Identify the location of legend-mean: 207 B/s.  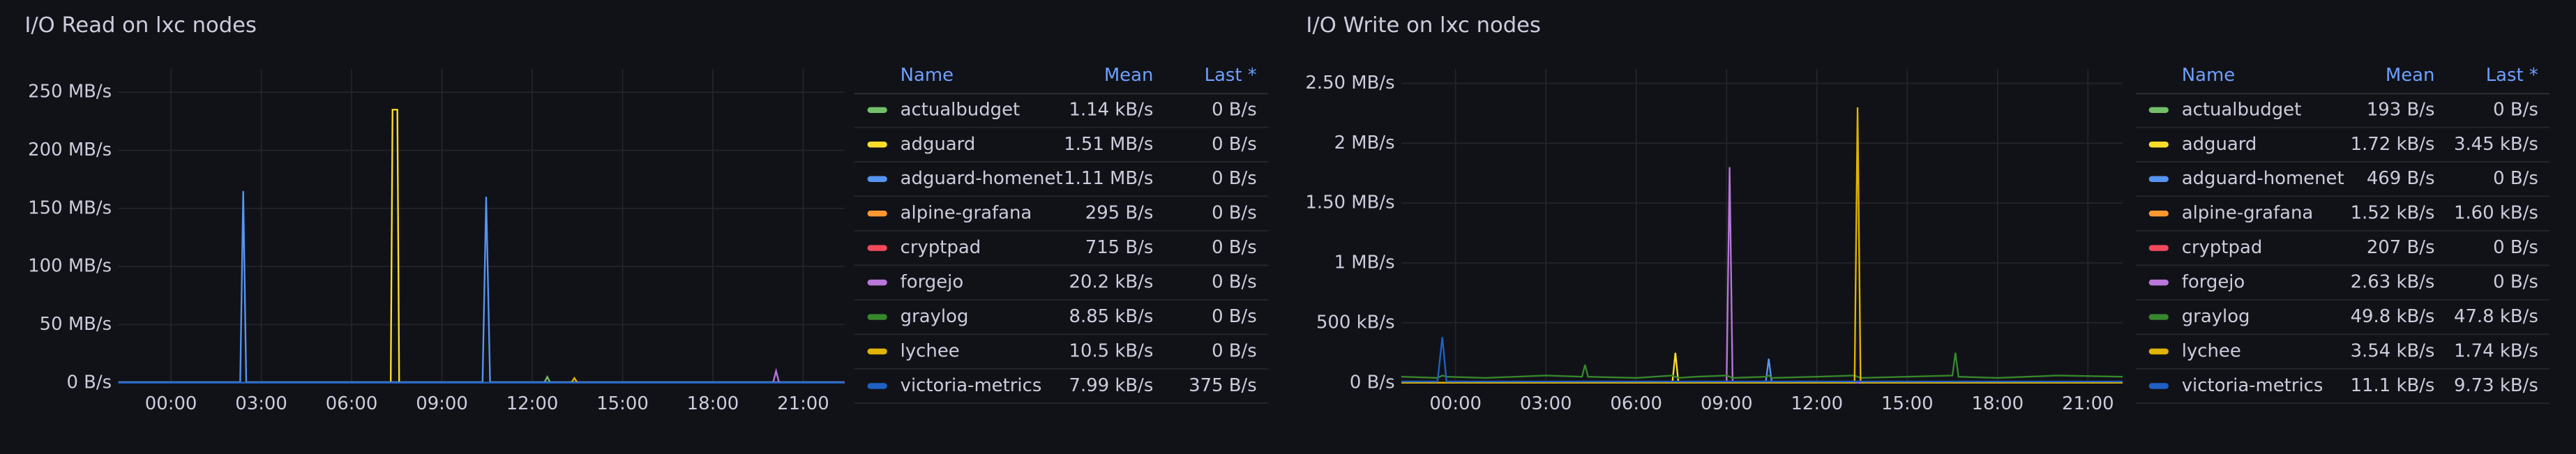
(2401, 247).